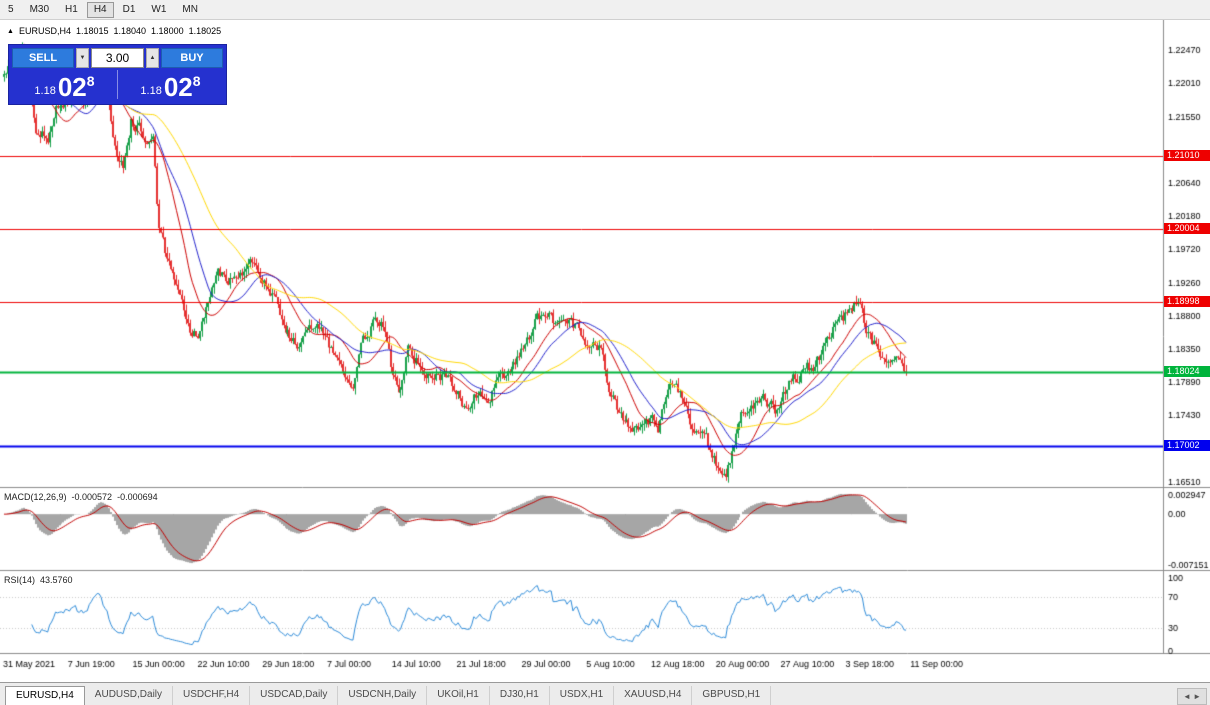  Describe the element at coordinates (72, 87) in the screenshot. I see `sell-price-big: 02` at that location.